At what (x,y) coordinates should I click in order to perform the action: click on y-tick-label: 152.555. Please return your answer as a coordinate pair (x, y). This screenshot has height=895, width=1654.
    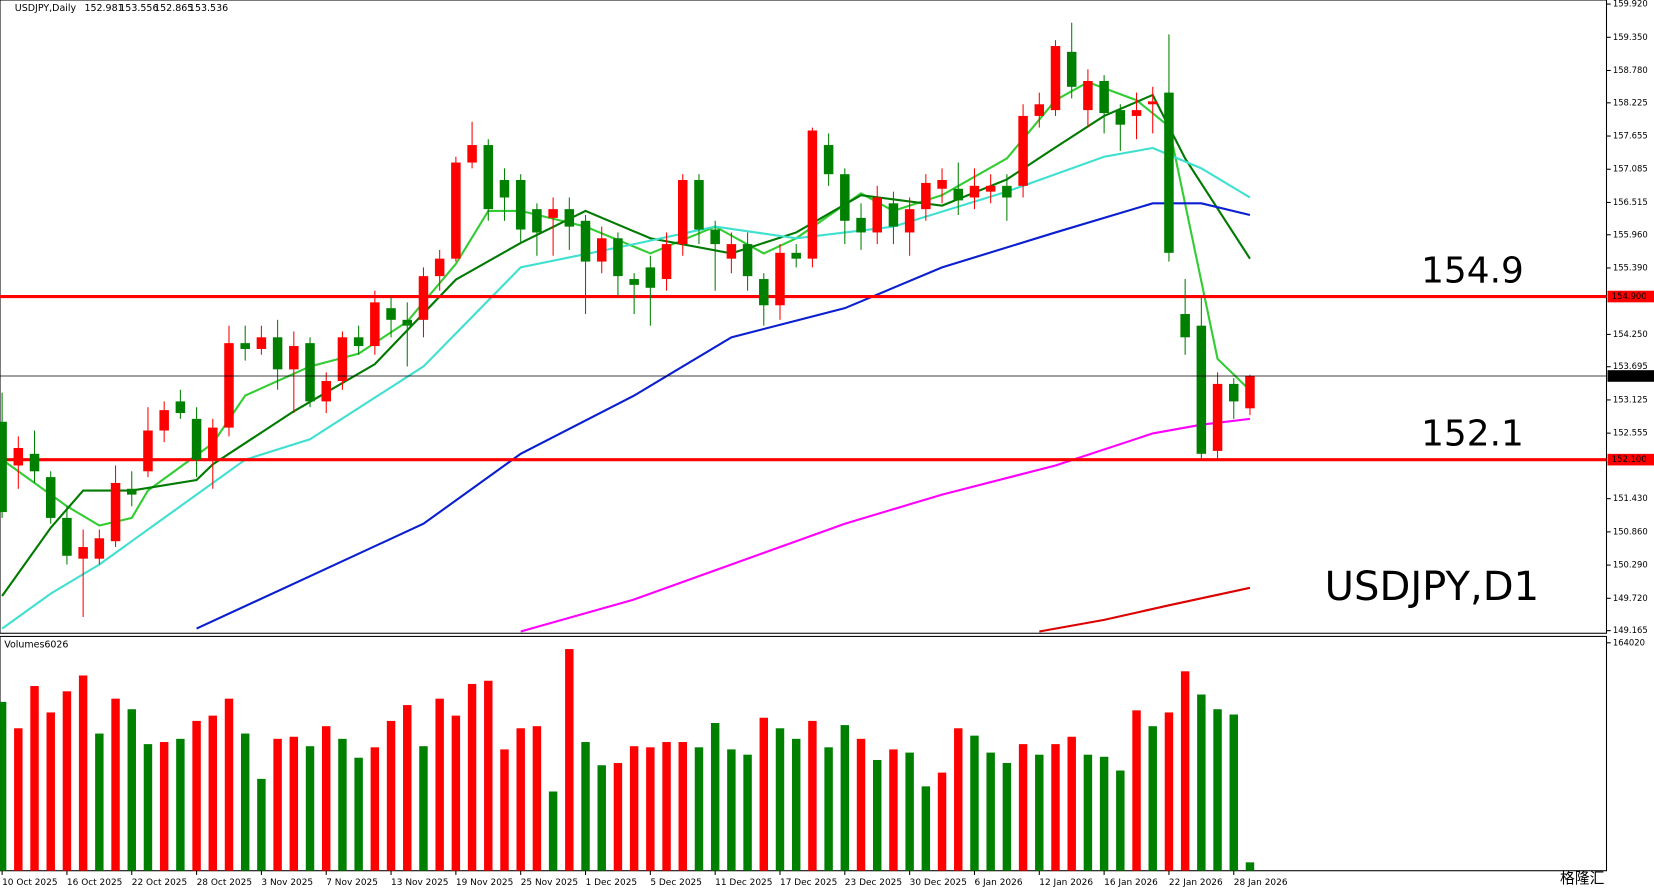
    Looking at the image, I should click on (1630, 433).